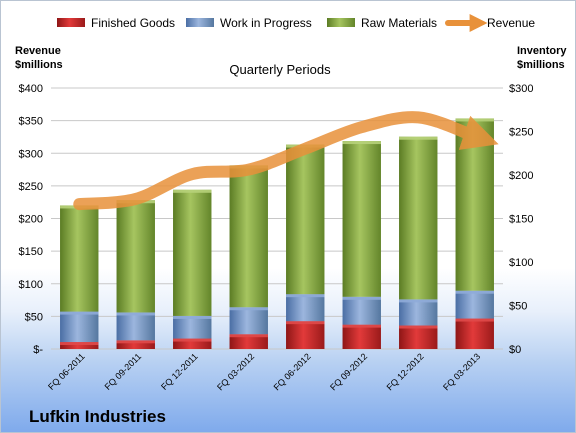 This screenshot has width=576, height=433. Describe the element at coordinates (266, 23) in the screenshot. I see `legend-label-work-in-progress: Work in Progress` at that location.